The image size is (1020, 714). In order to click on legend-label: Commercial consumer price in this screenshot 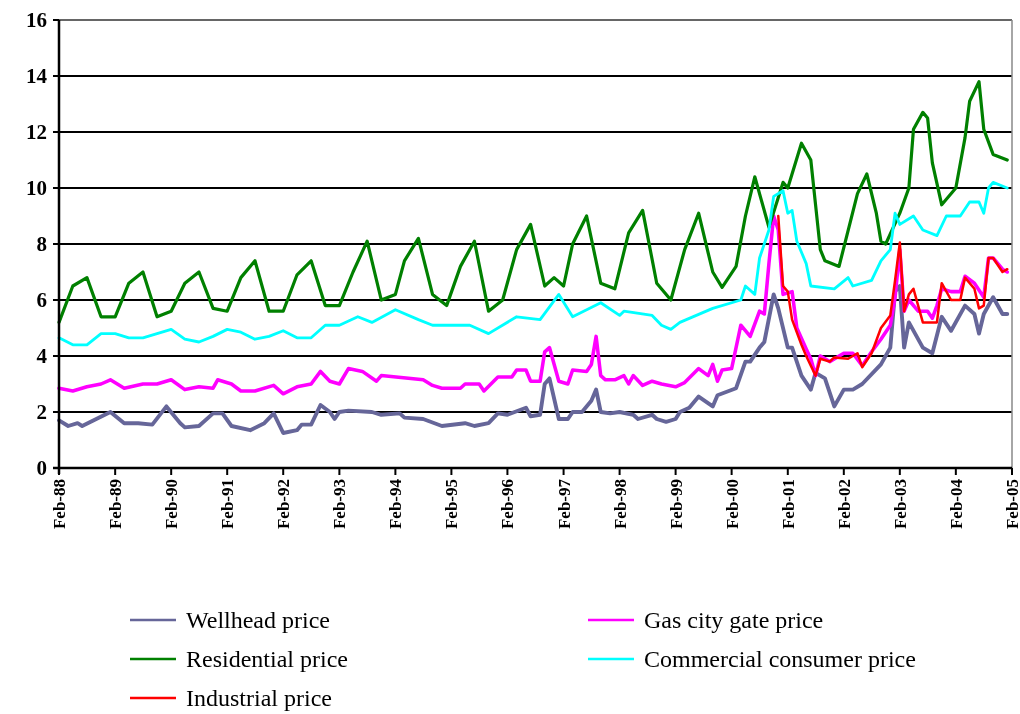, I will do `click(780, 659)`.